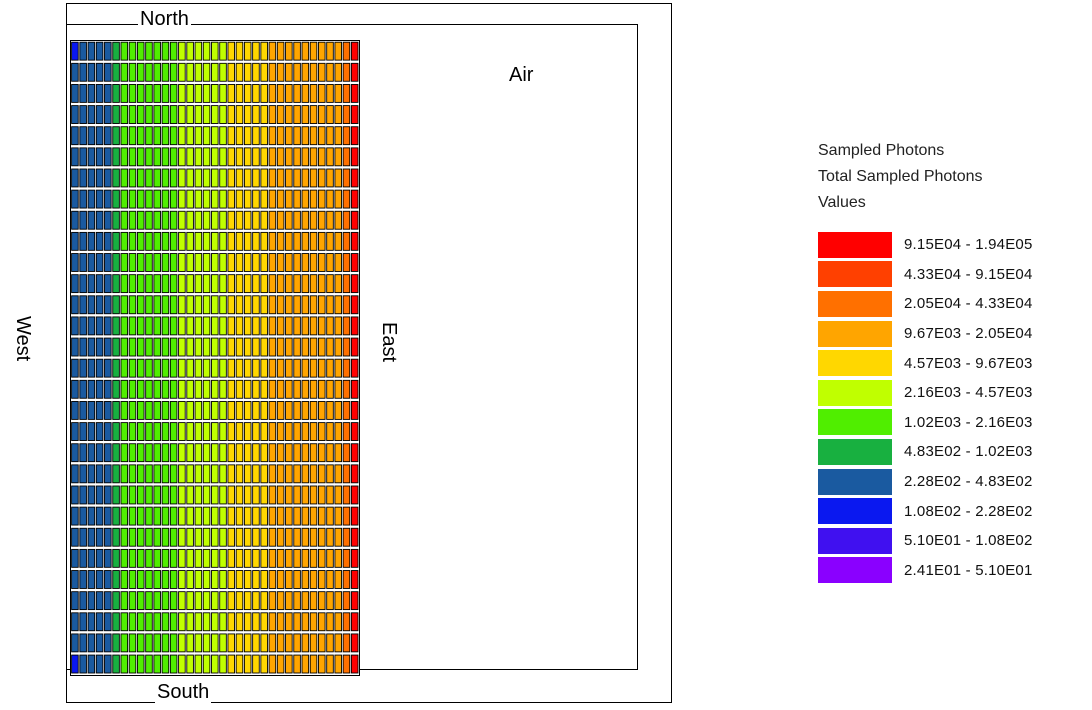 This screenshot has width=1092, height=710. I want to click on legend-range-label: 1.02E03 - 2.16E03, so click(968, 422).